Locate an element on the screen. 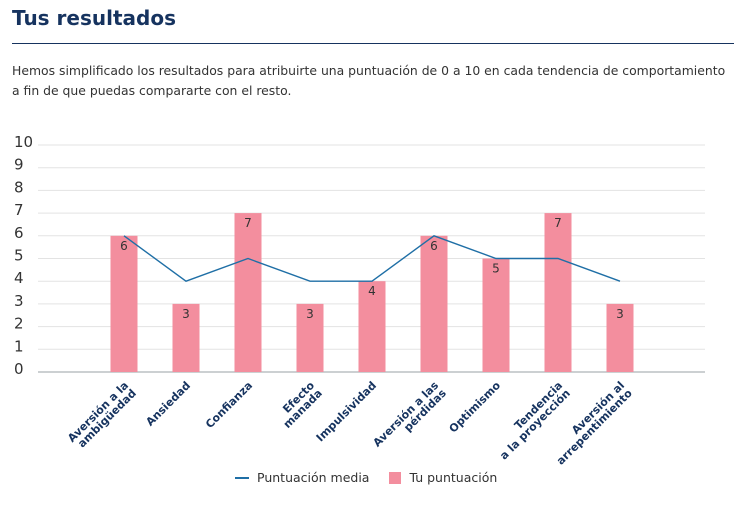 The image size is (743, 509). y-tick-label: 2 is located at coordinates (19, 324).